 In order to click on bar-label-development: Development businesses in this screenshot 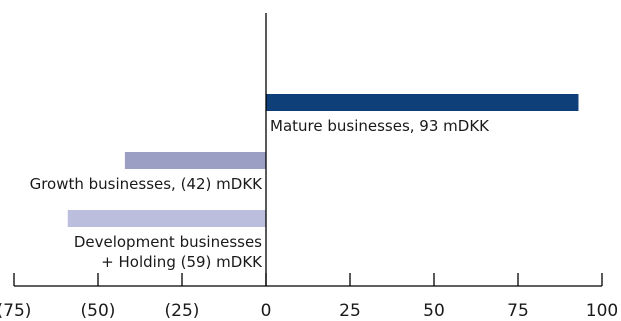, I will do `click(168, 242)`.